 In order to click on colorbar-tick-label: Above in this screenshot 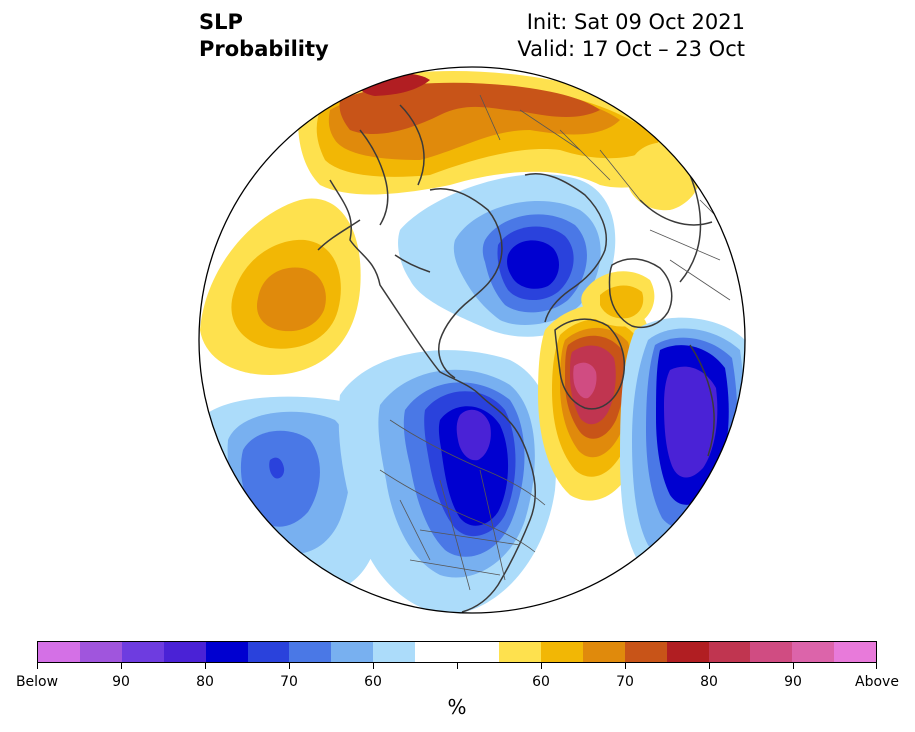, I will do `click(877, 682)`.